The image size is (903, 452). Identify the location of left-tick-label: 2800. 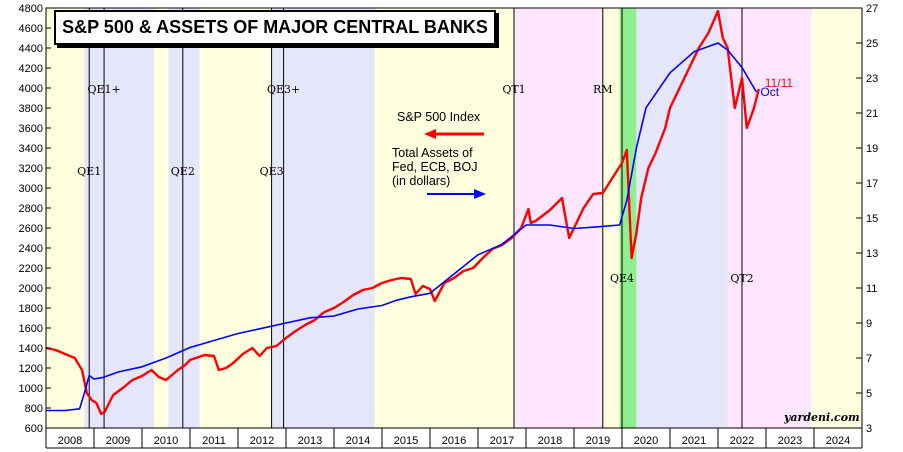
(31, 209).